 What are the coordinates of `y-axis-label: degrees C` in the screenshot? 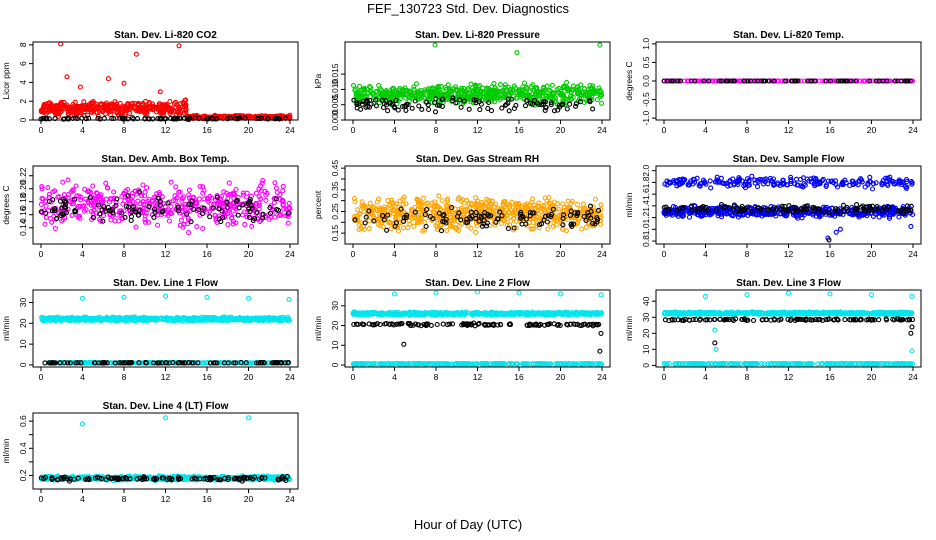 It's located at (6, 204).